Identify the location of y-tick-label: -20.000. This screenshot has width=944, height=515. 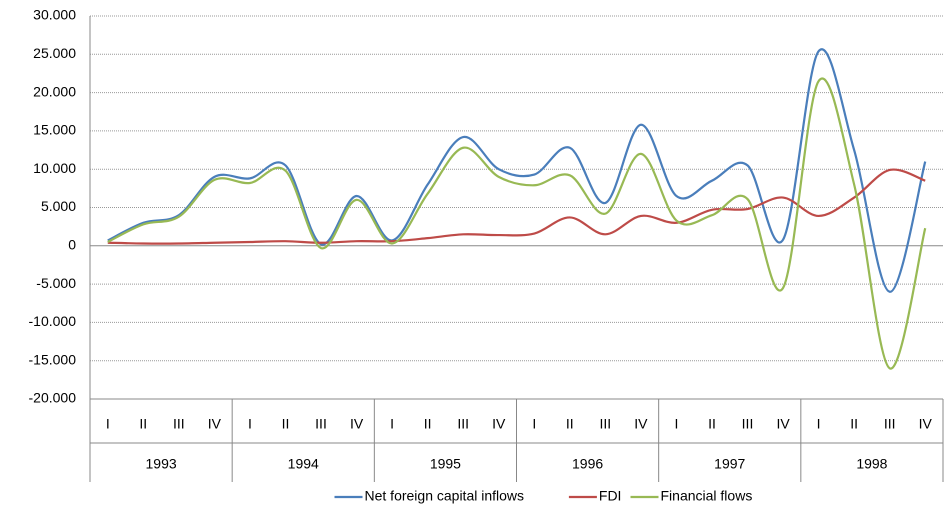
(53, 398).